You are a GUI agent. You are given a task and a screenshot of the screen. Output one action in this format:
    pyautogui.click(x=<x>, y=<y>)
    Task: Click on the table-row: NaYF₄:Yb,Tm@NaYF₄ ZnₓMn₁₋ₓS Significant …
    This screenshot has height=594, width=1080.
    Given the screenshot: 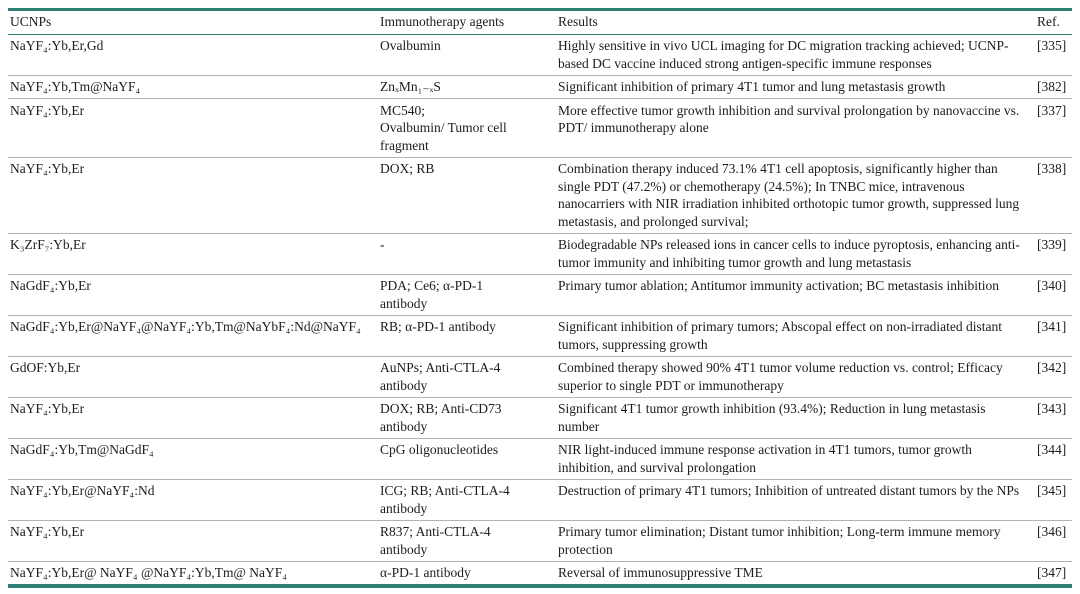 What is the action you would take?
    pyautogui.click(x=540, y=87)
    